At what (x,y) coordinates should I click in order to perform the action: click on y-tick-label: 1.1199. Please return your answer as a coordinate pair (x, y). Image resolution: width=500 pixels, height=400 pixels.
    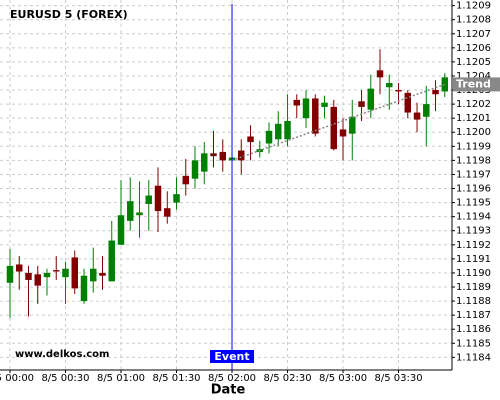
    Looking at the image, I should click on (473, 146).